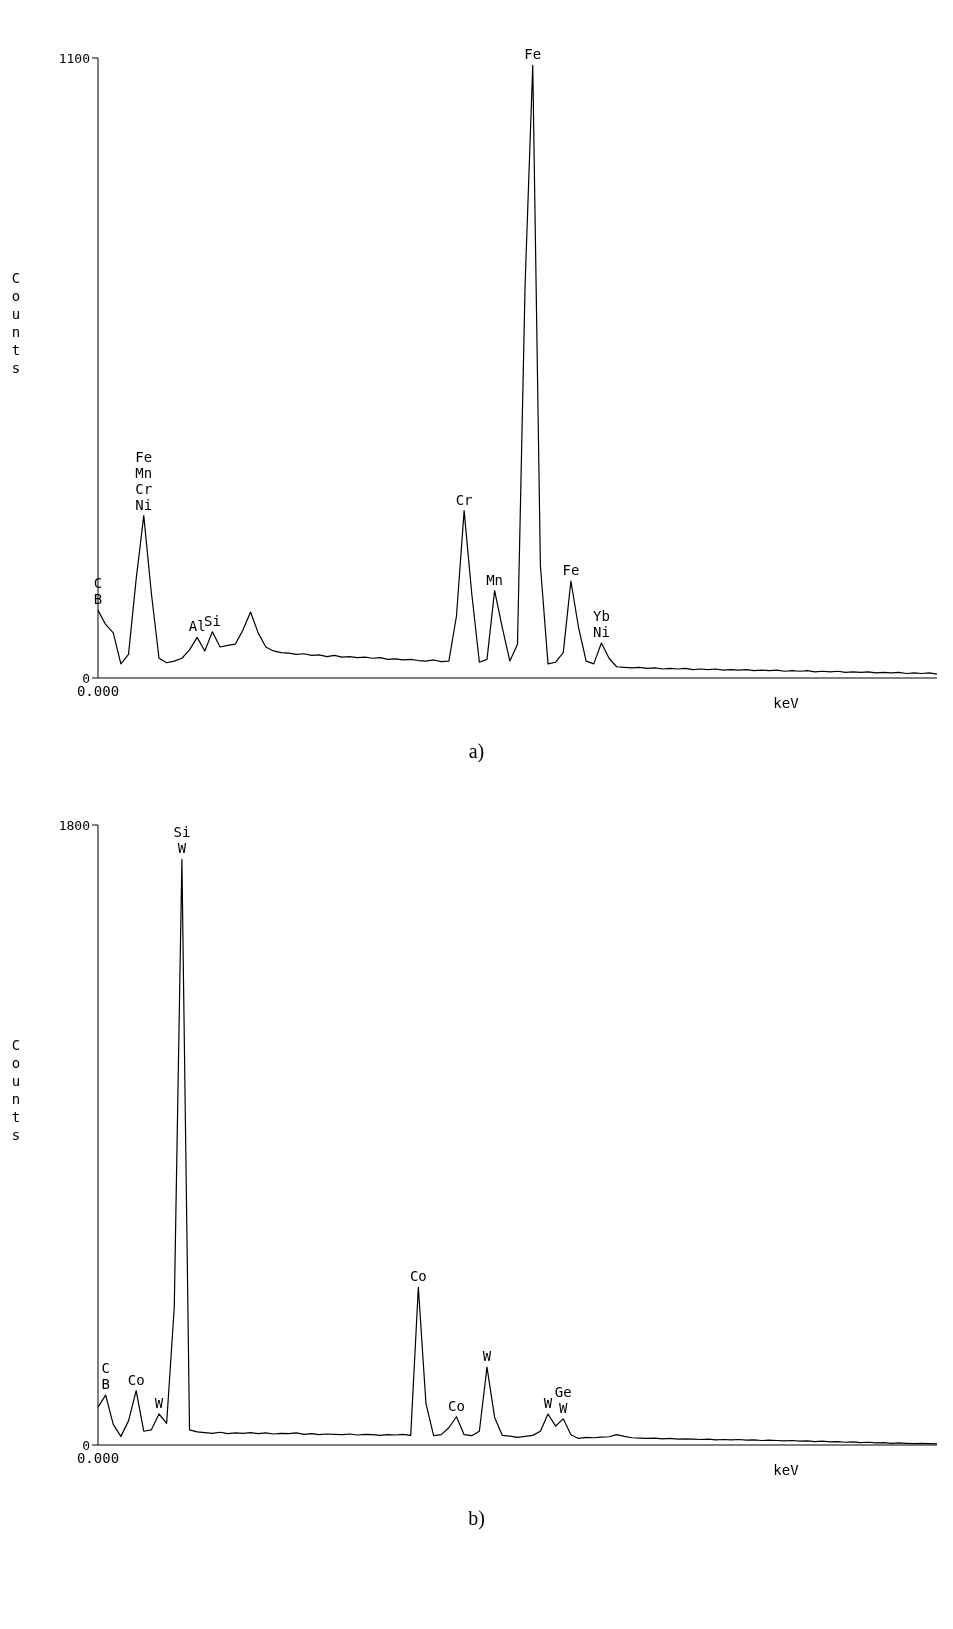 This screenshot has height=1629, width=953. What do you see at coordinates (495, 579) in the screenshot?
I see `data-label: Mn` at bounding box center [495, 579].